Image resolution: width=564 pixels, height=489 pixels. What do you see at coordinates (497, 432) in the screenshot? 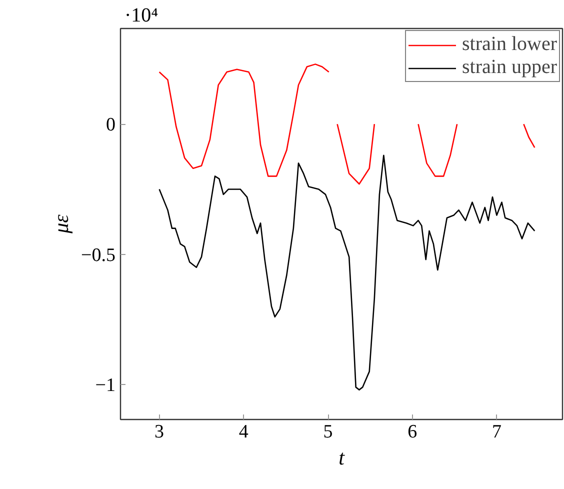
I see `x-tick-label: 7` at bounding box center [497, 432].